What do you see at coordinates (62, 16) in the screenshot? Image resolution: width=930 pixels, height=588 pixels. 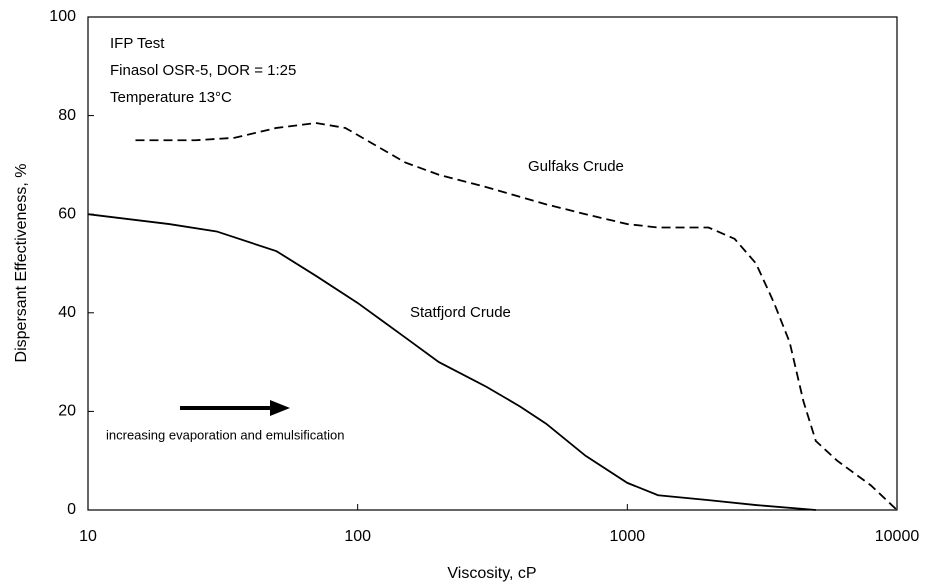 I see `y-tick-label: 100` at bounding box center [62, 16].